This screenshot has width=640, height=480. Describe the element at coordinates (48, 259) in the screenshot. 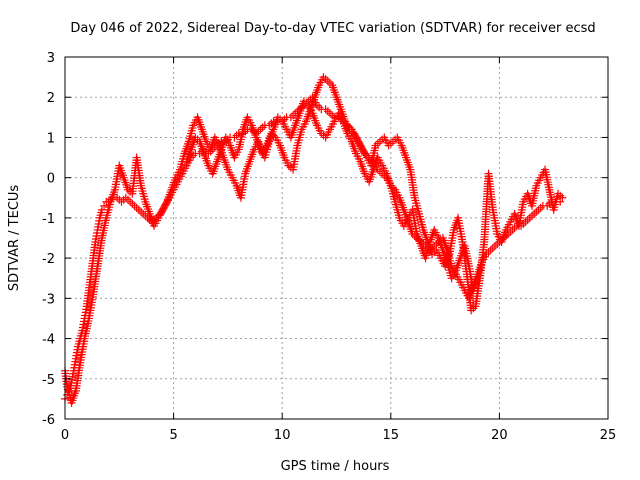

I see `y-tick-label: -2` at that location.